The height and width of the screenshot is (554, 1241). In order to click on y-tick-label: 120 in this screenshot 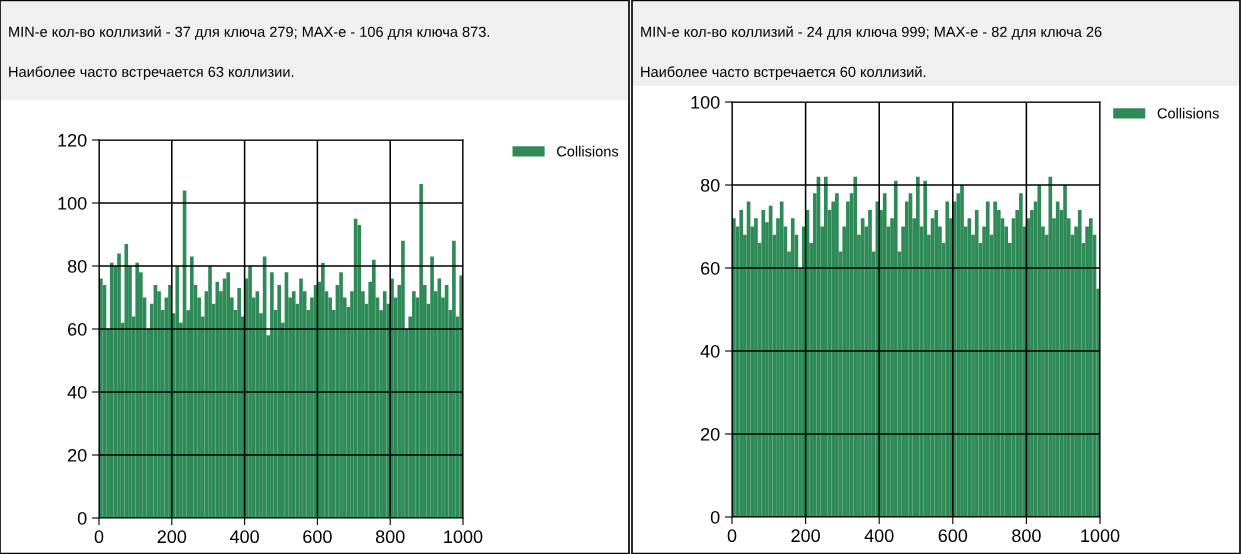, I will do `click(72, 140)`.